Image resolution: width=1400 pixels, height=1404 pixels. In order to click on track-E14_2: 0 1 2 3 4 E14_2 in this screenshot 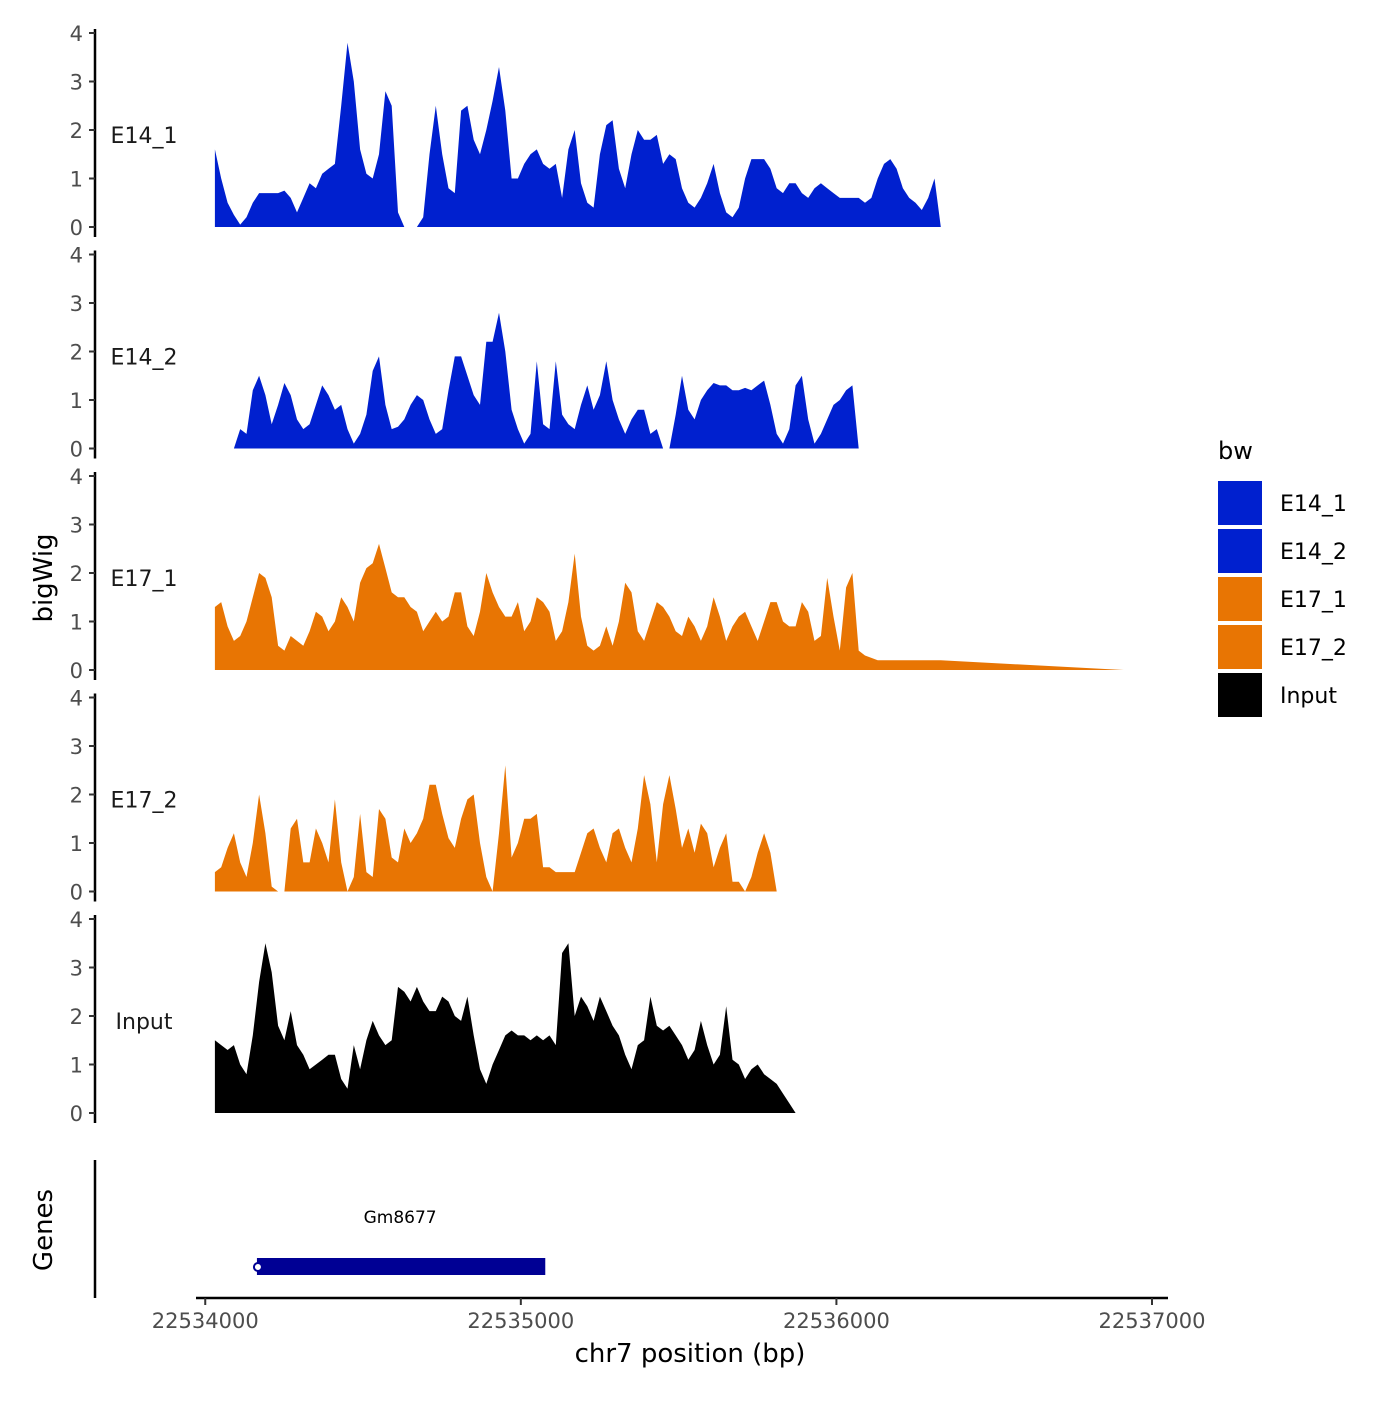, I will do `click(597, 353)`.